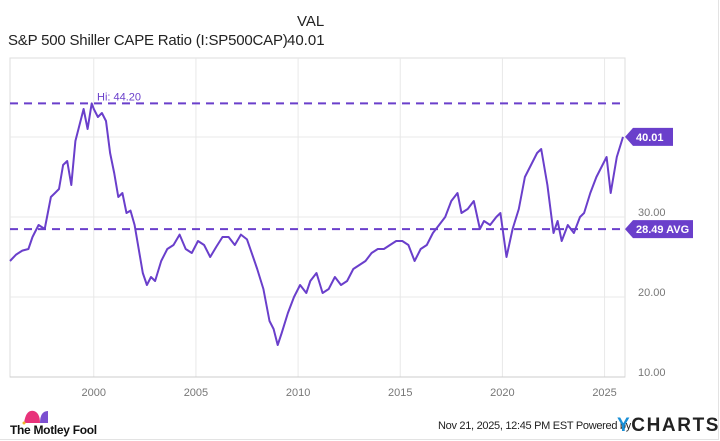 The image size is (720, 441). I want to click on ycharts-logo-y: Y, so click(624, 425).